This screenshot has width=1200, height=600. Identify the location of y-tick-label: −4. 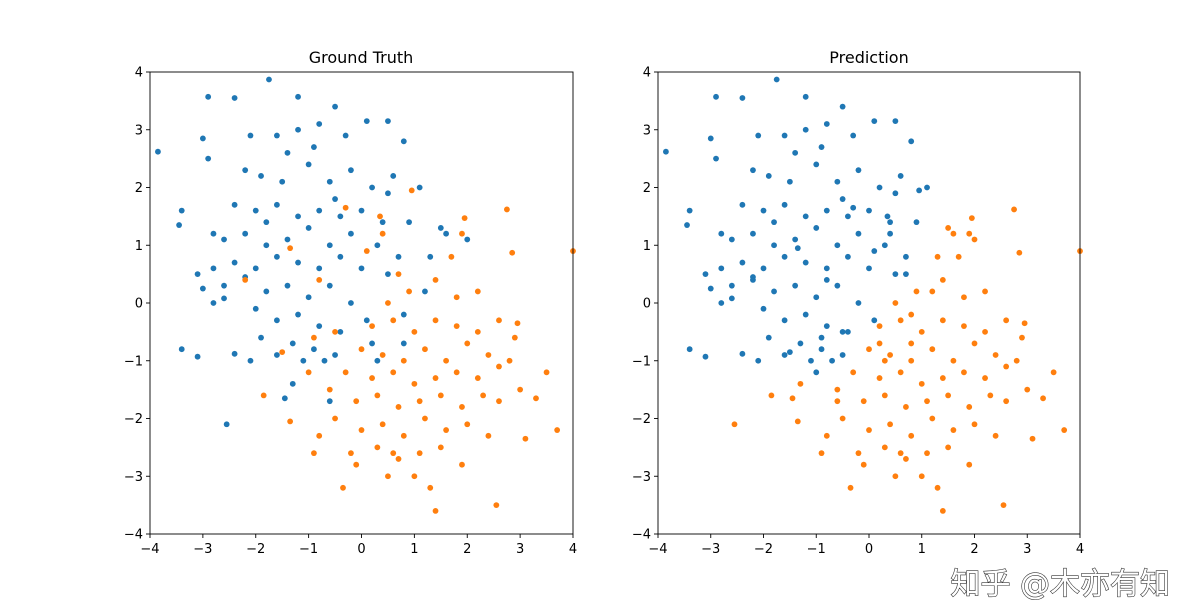
(133, 535).